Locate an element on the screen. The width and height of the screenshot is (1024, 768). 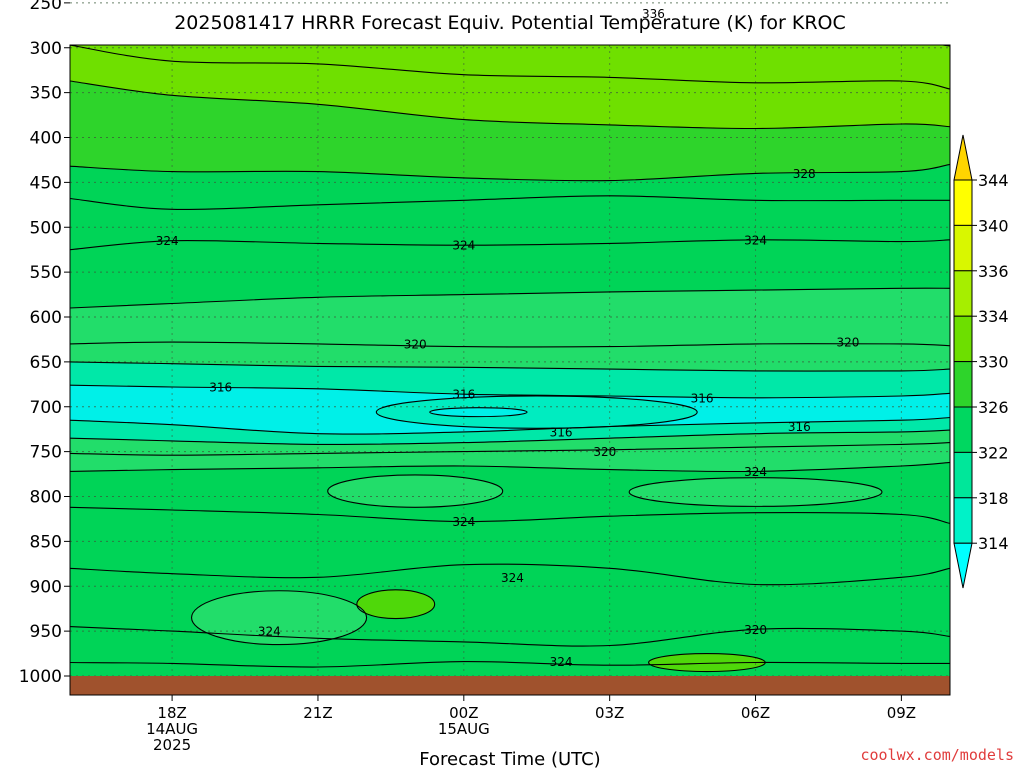
y-tick-label-250: 250 is located at coordinates (46, 7).